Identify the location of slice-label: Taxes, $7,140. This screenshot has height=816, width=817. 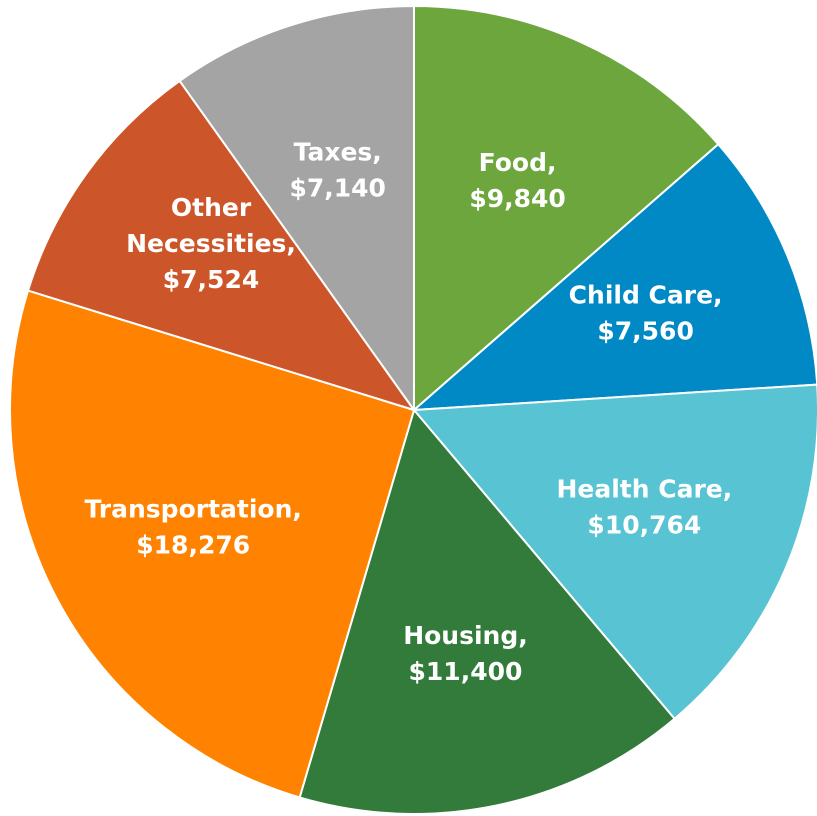
(337, 169).